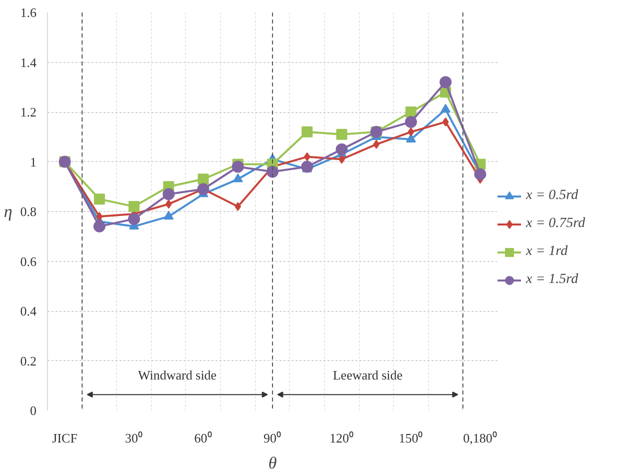  I want to click on x-tick-label: 150⁰, so click(411, 438).